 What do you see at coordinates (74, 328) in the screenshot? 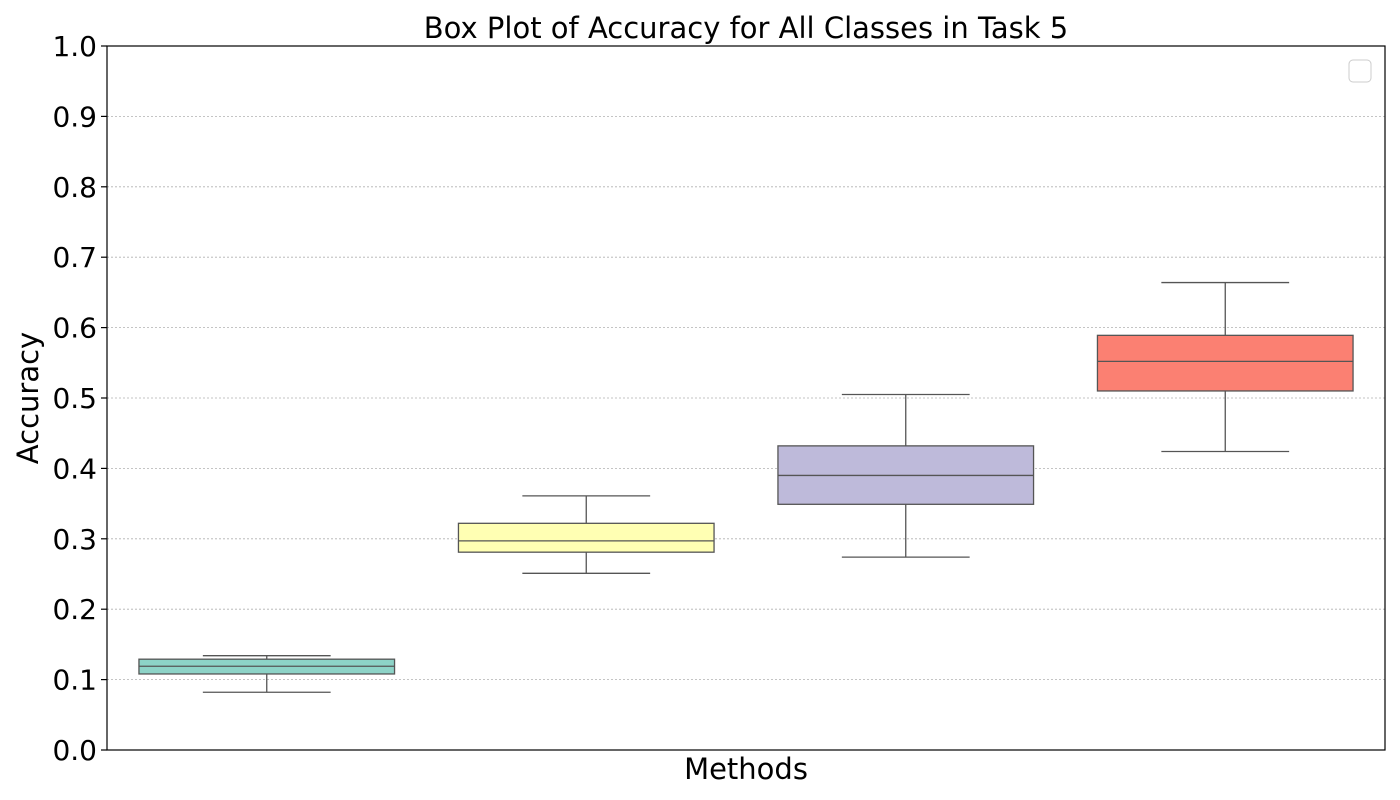
I see `y-tick-label: 0.6` at bounding box center [74, 328].